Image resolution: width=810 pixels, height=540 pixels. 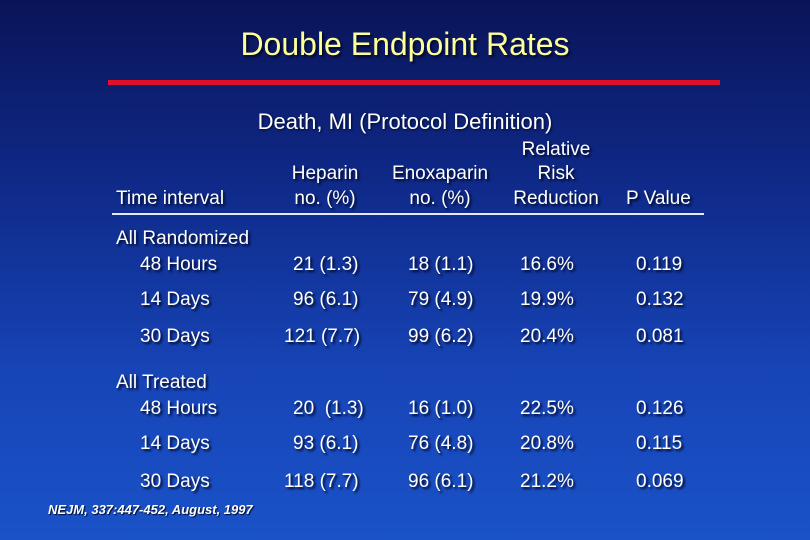 I want to click on cell-rrr: 19.9%, so click(x=547, y=299).